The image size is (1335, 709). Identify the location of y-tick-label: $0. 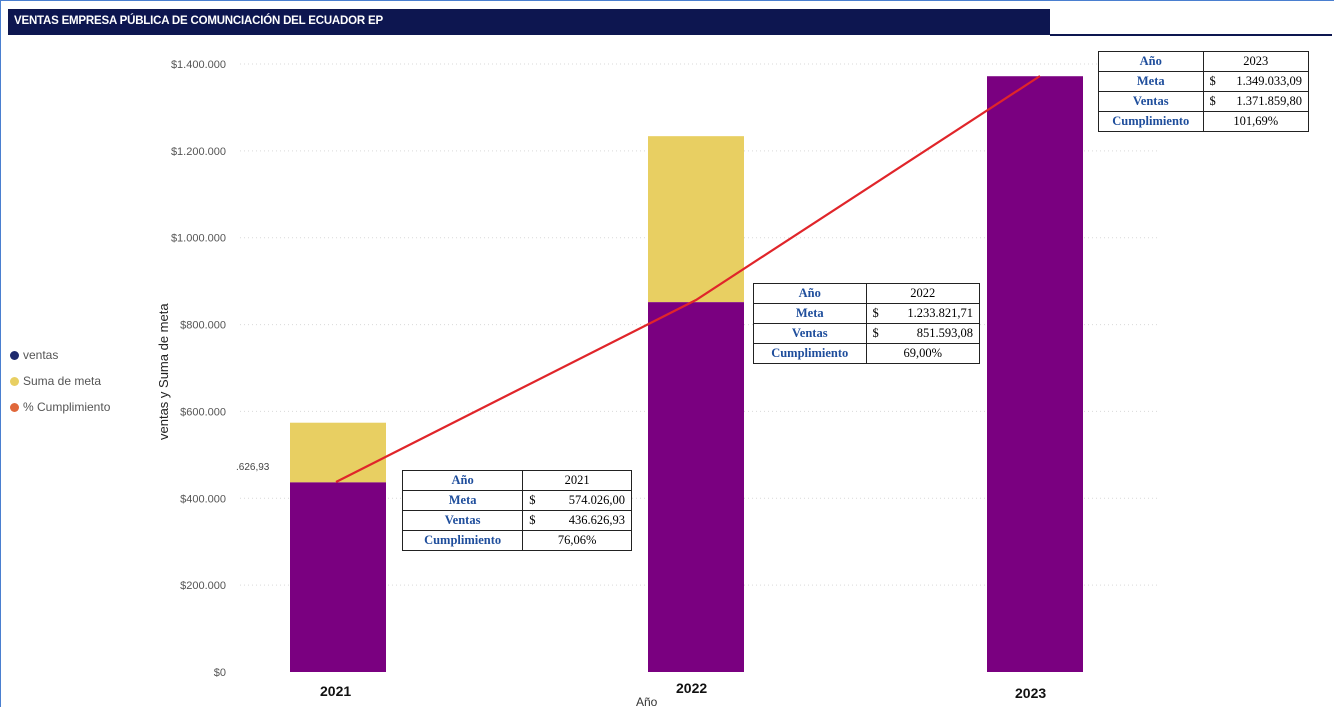
(220, 673).